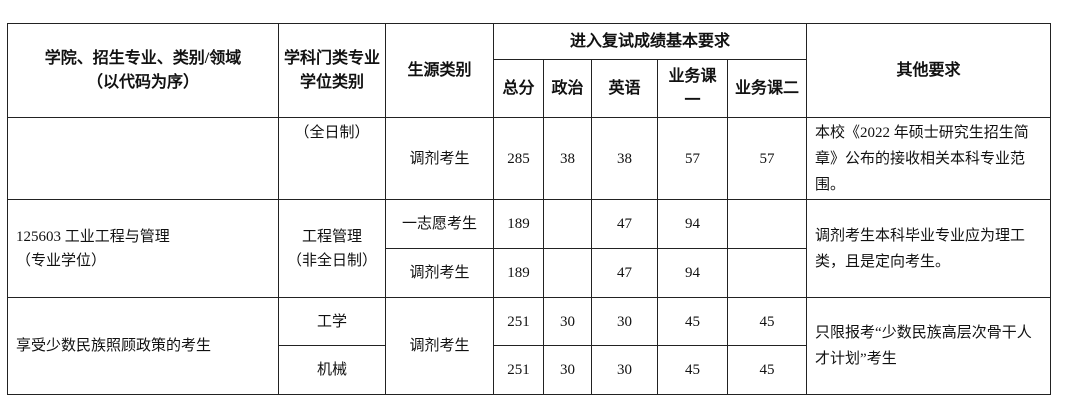 This screenshot has width=1066, height=406. Describe the element at coordinates (332, 321) in the screenshot. I see `category-cell: 工学` at that location.